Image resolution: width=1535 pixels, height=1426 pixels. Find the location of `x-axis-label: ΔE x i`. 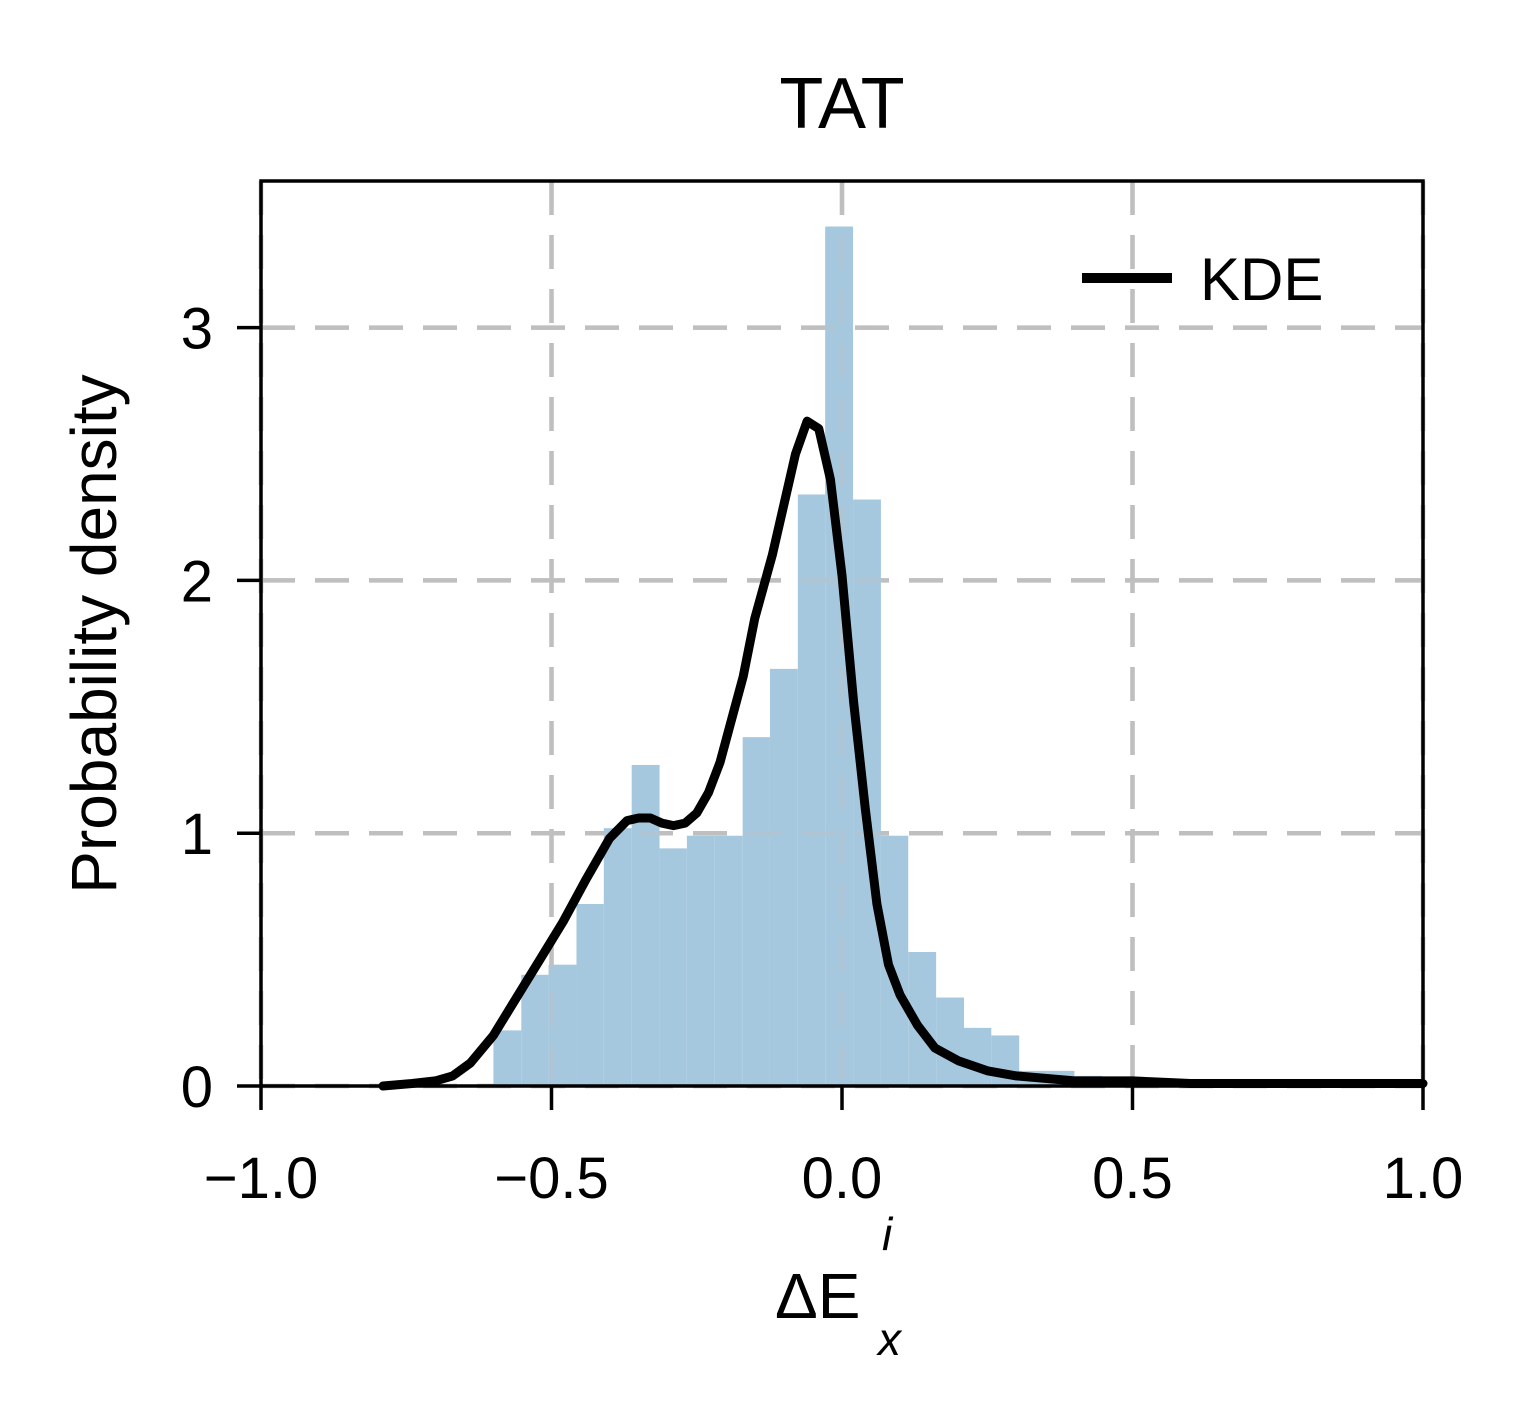

x-axis-label: ΔE x i is located at coordinates (839, 1286).